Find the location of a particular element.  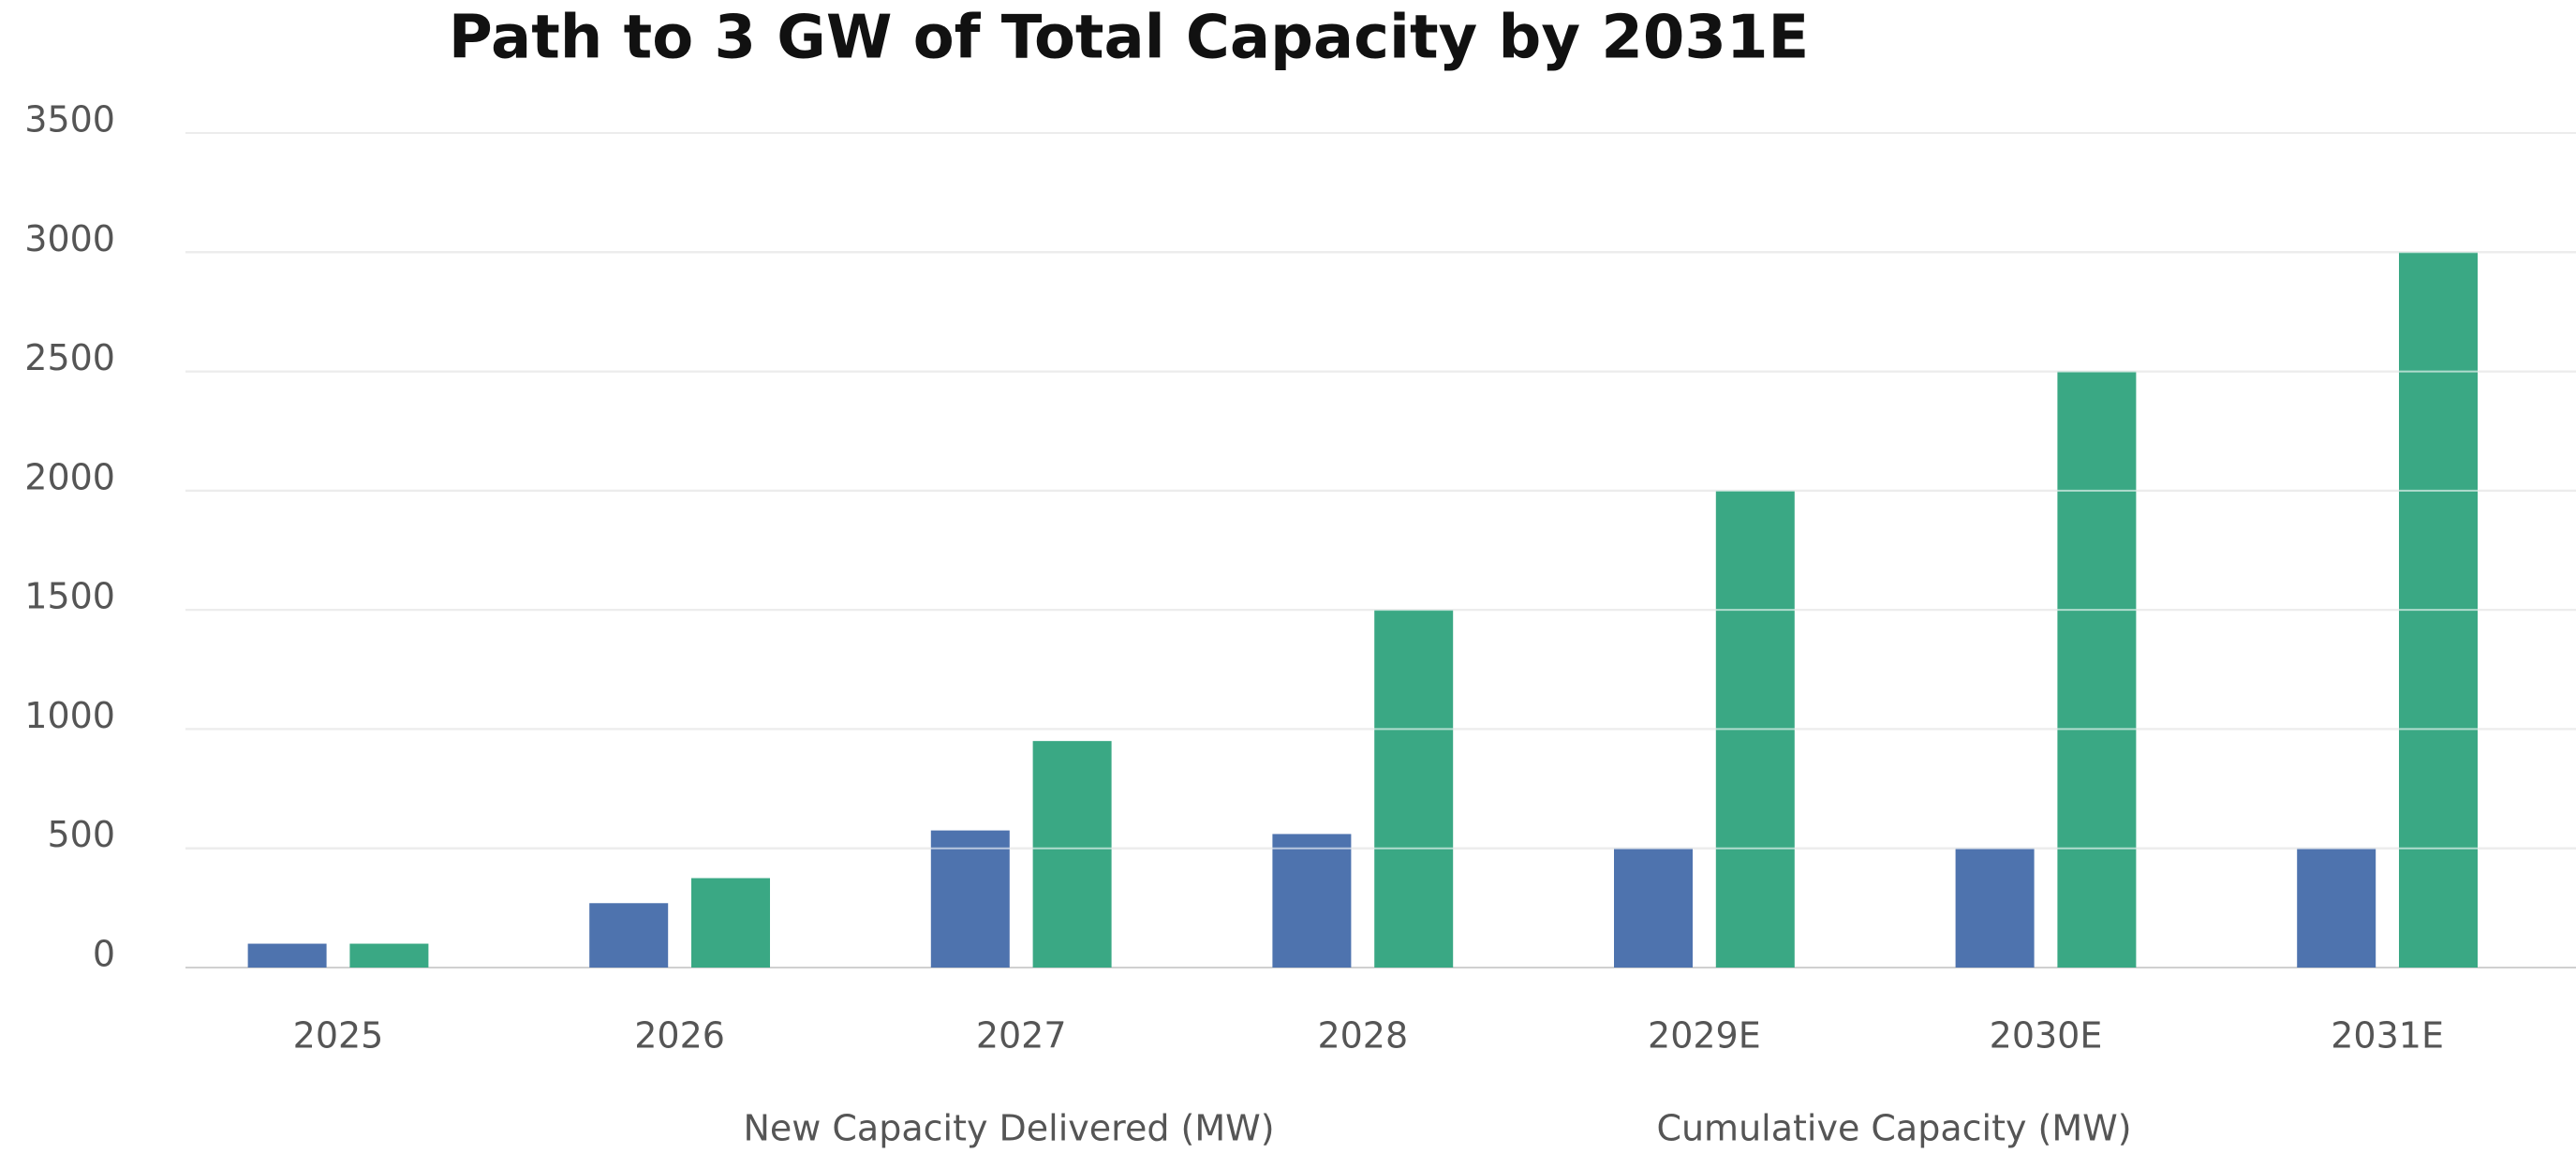

y-tick-label: 500 is located at coordinates (81, 835).